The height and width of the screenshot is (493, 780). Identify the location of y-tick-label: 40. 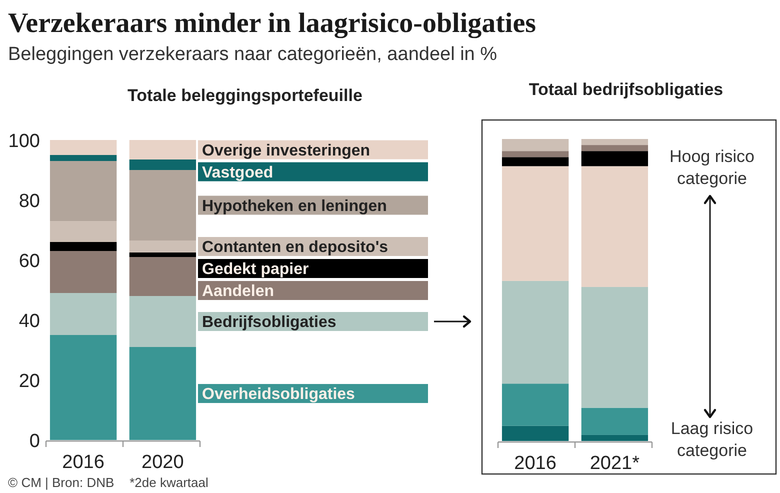
(29, 321).